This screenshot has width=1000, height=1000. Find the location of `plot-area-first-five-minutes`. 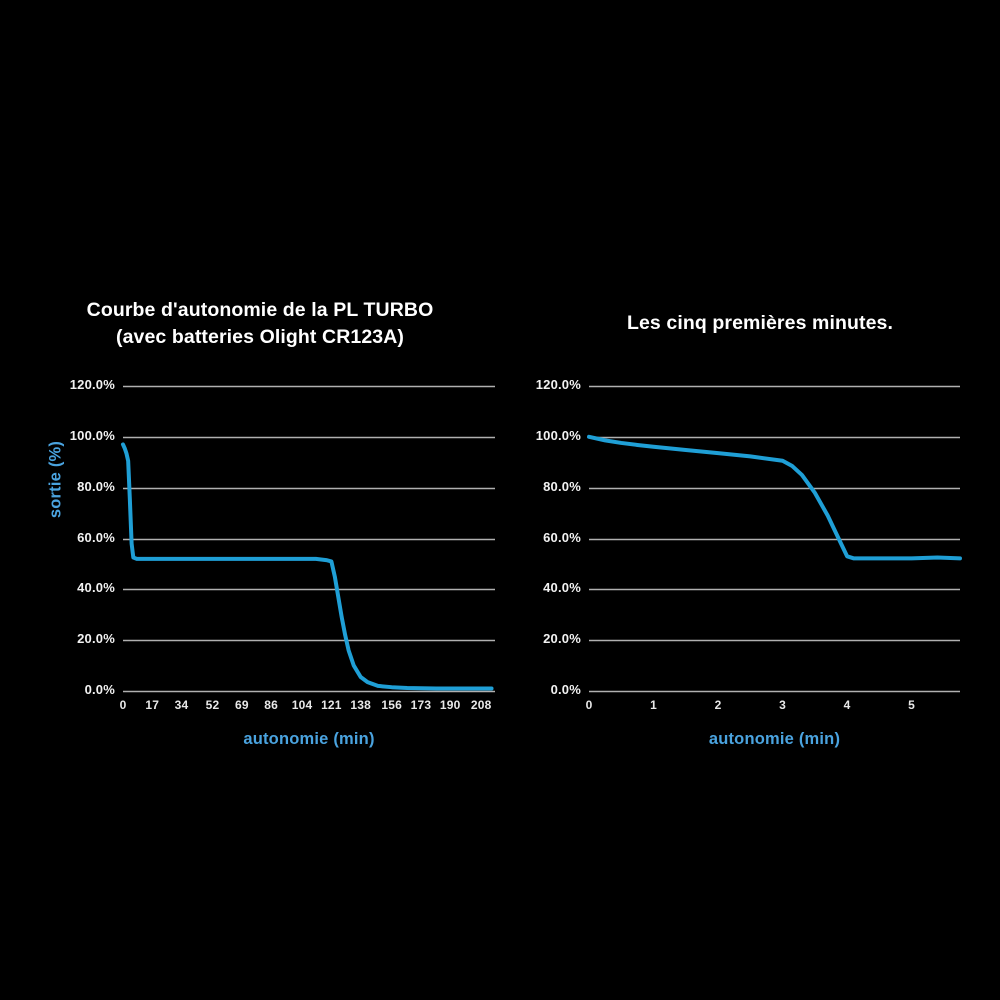

plot-area-first-five-minutes is located at coordinates (774, 539).